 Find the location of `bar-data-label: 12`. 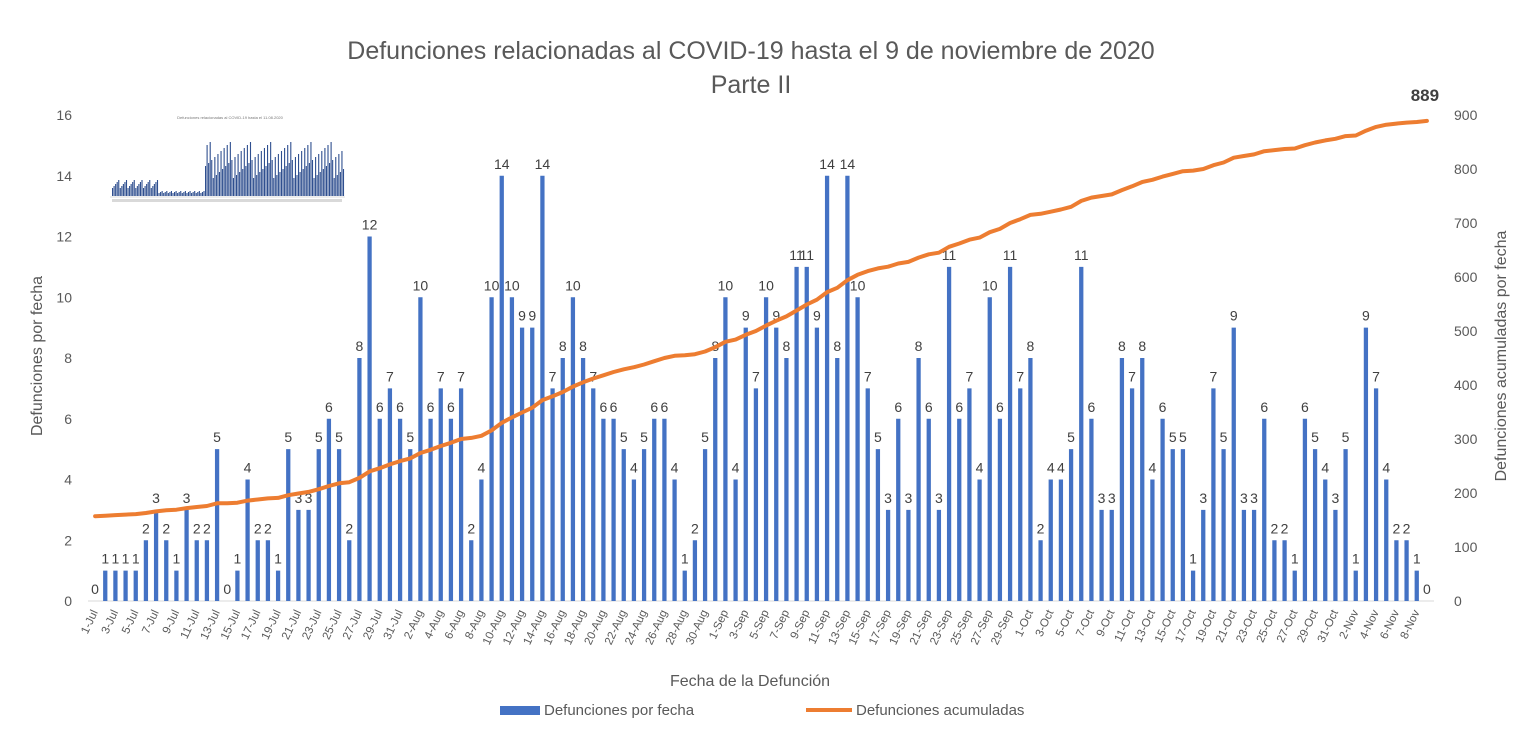

bar-data-label: 12 is located at coordinates (370, 225).